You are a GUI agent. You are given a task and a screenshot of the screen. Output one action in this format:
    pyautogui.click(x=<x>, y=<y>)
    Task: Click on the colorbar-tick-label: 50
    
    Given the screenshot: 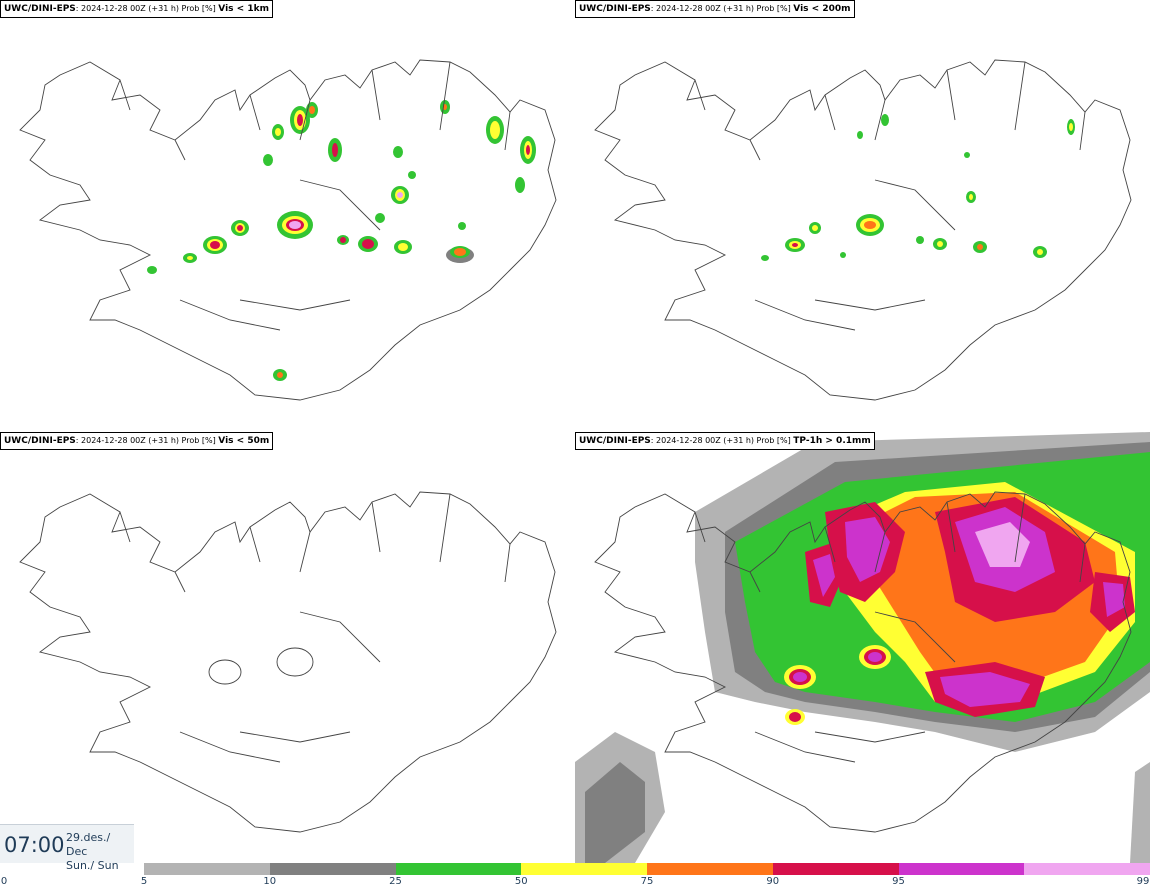 What is the action you would take?
    pyautogui.click(x=521, y=881)
    